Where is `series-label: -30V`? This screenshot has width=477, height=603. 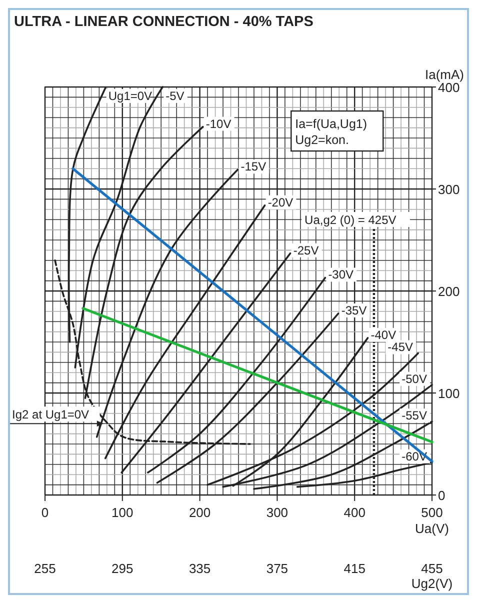 series-label: -30V is located at coordinates (341, 275).